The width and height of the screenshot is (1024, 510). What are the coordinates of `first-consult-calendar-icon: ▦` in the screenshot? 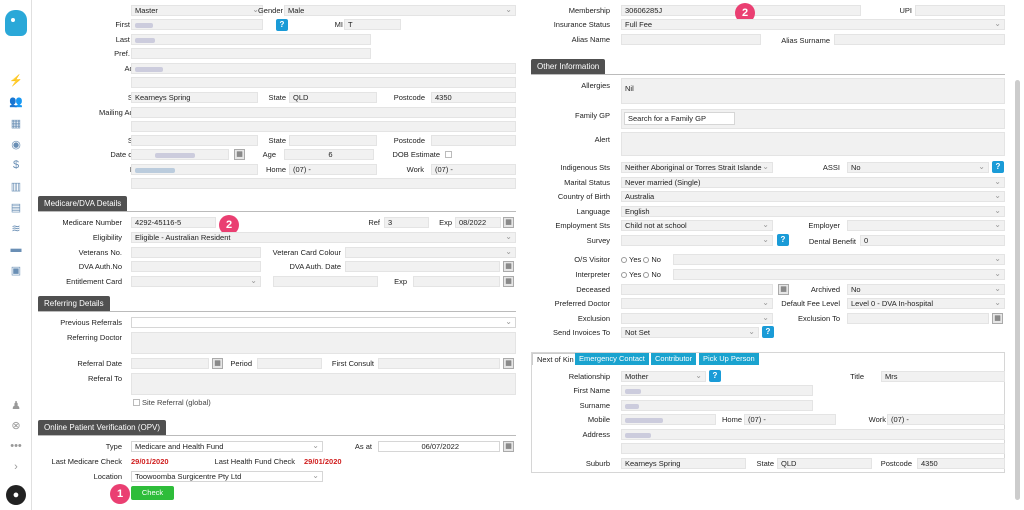 It's located at (508, 363).